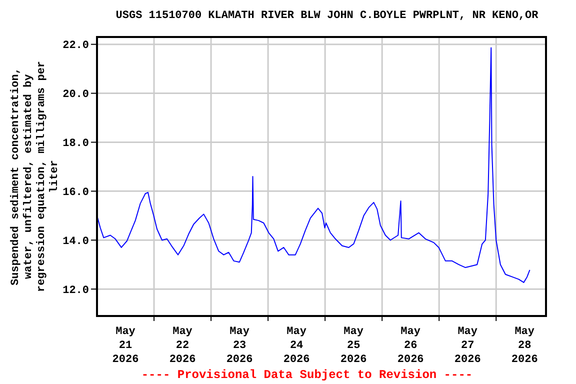 The image size is (576, 384). Describe the element at coordinates (182, 346) in the screenshot. I see `x-tick-label: May 22 2026` at that location.